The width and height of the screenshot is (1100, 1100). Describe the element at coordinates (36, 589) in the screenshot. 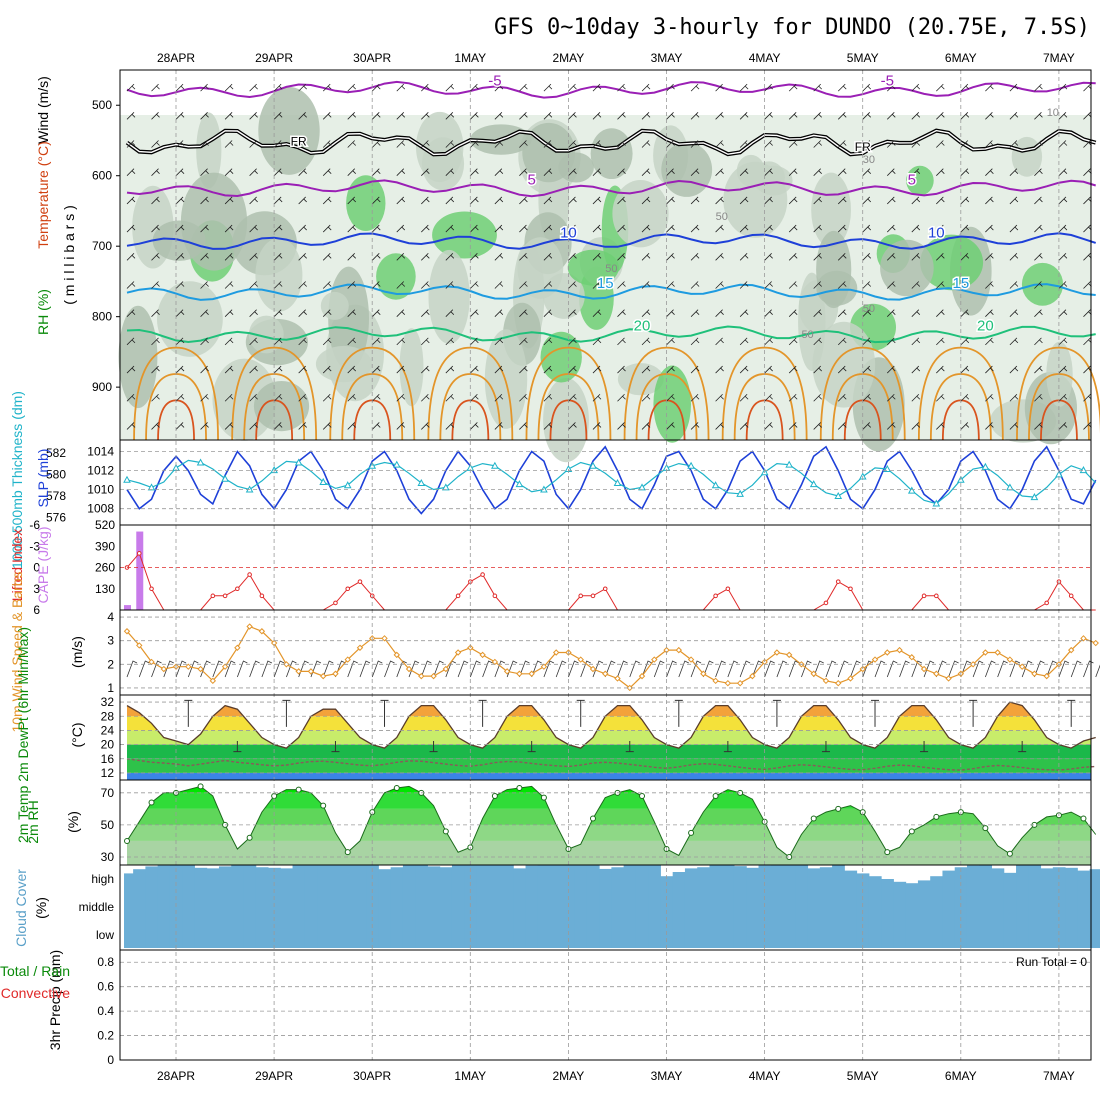

I see `li-tick-label: 3` at that location.